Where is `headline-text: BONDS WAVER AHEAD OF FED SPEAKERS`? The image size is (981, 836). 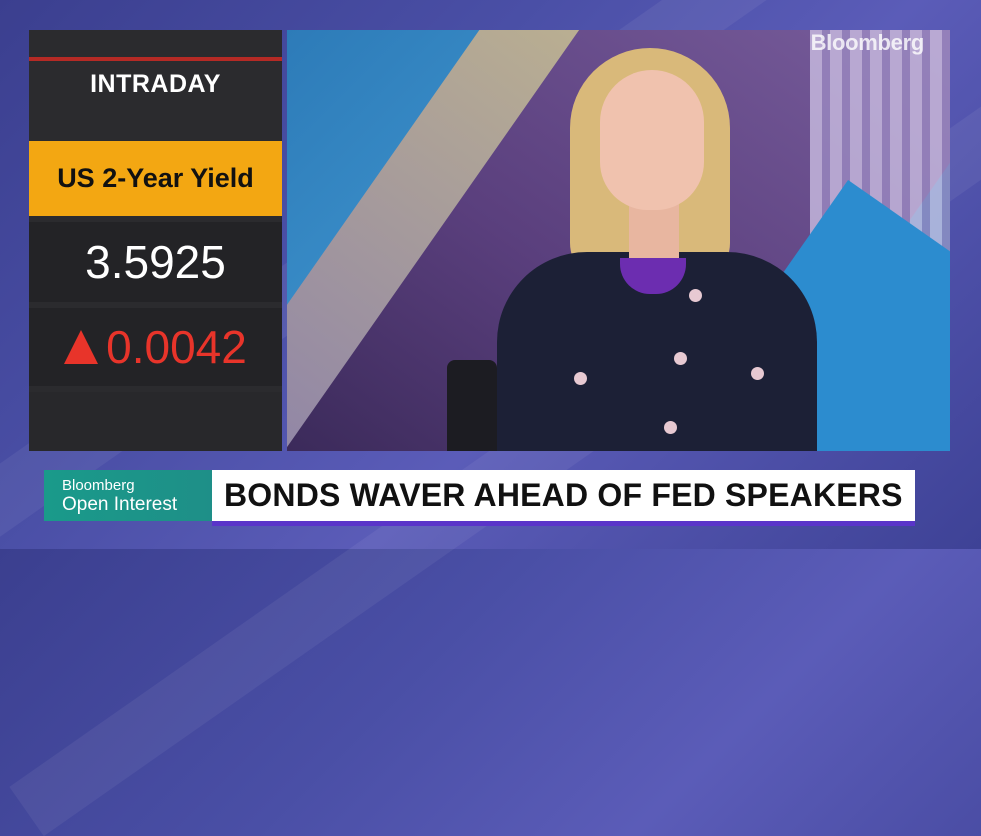 headline-text: BONDS WAVER AHEAD OF FED SPEAKERS is located at coordinates (563, 495).